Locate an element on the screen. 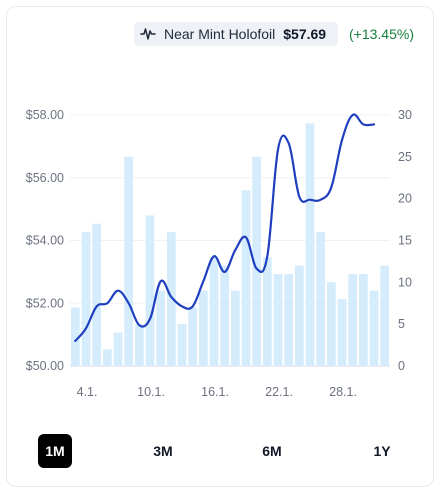 The image size is (440, 493). y-right-tick-label: 20 is located at coordinates (405, 199).